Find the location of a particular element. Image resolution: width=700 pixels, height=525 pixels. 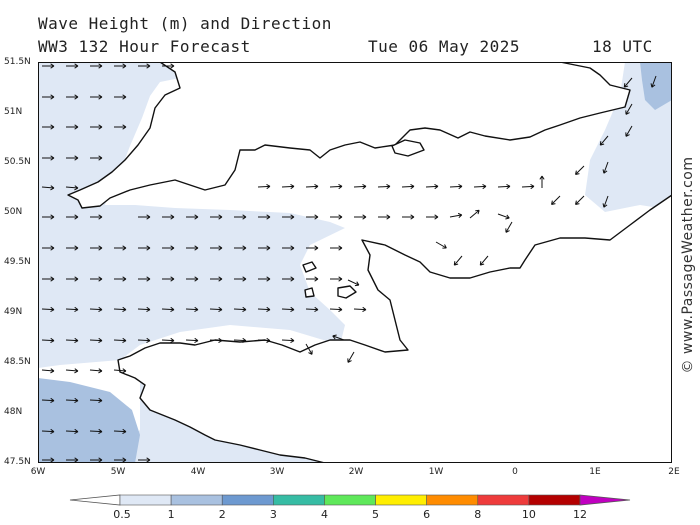

channel-island-alderney is located at coordinates (309, 267).